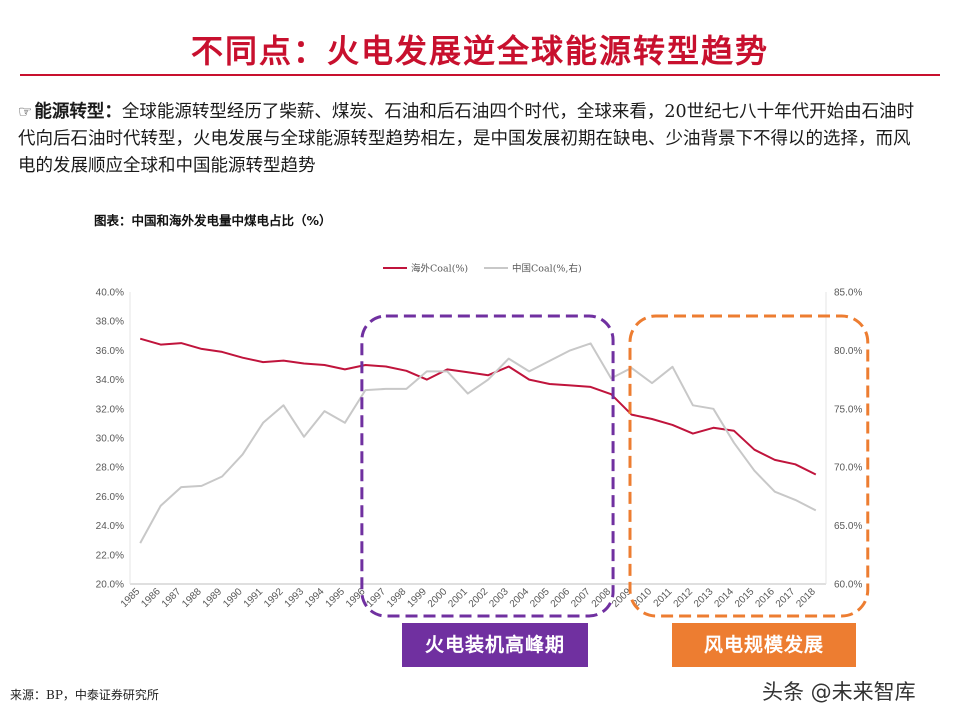 This screenshot has width=960, height=720. Describe the element at coordinates (724, 598) in the screenshot. I see `x-axis-tick: 2014` at that location.